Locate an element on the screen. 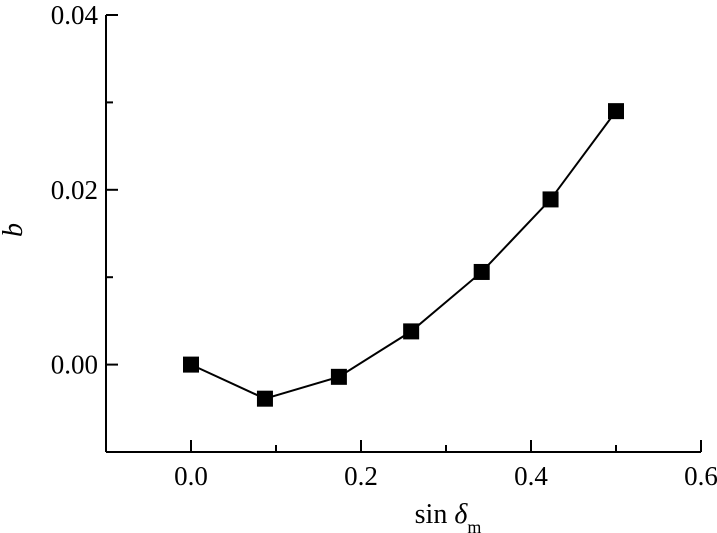 Image resolution: width=717 pixels, height=533 pixels. y-tick-label: 0.02 is located at coordinates (74, 190).